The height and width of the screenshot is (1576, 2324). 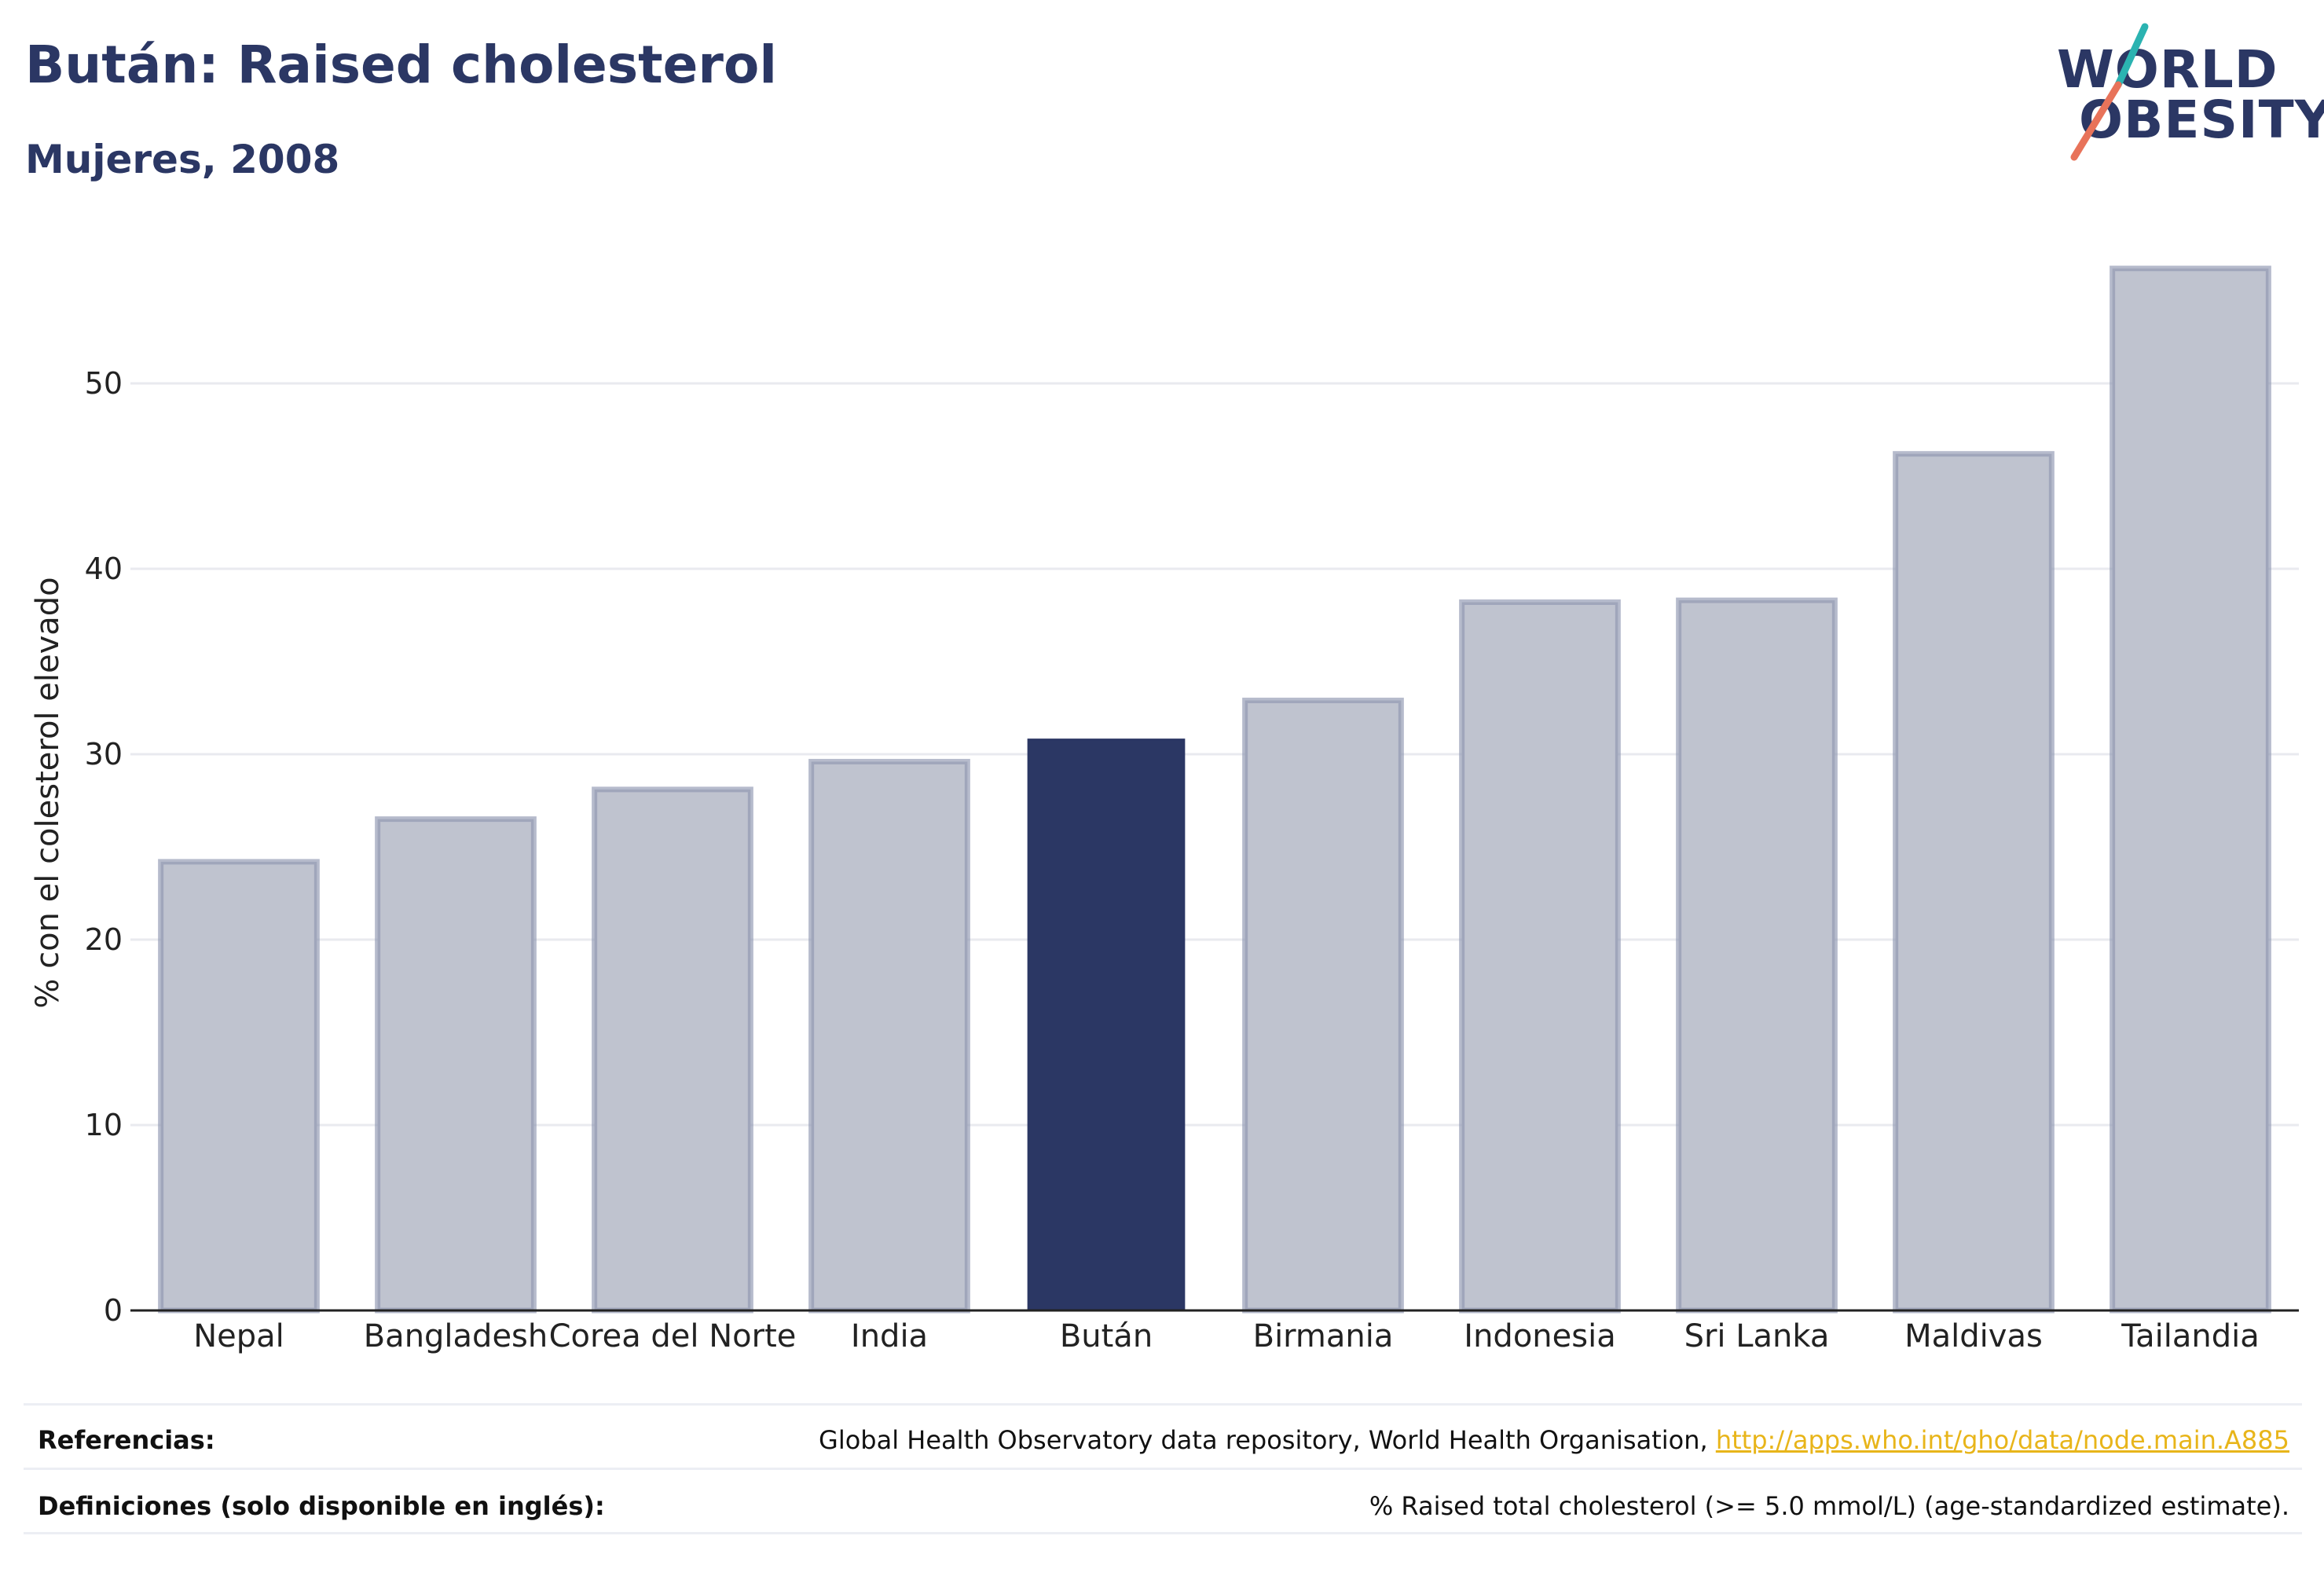 I want to click on x-tick-label-butan: Bután, so click(x=1106, y=1336).